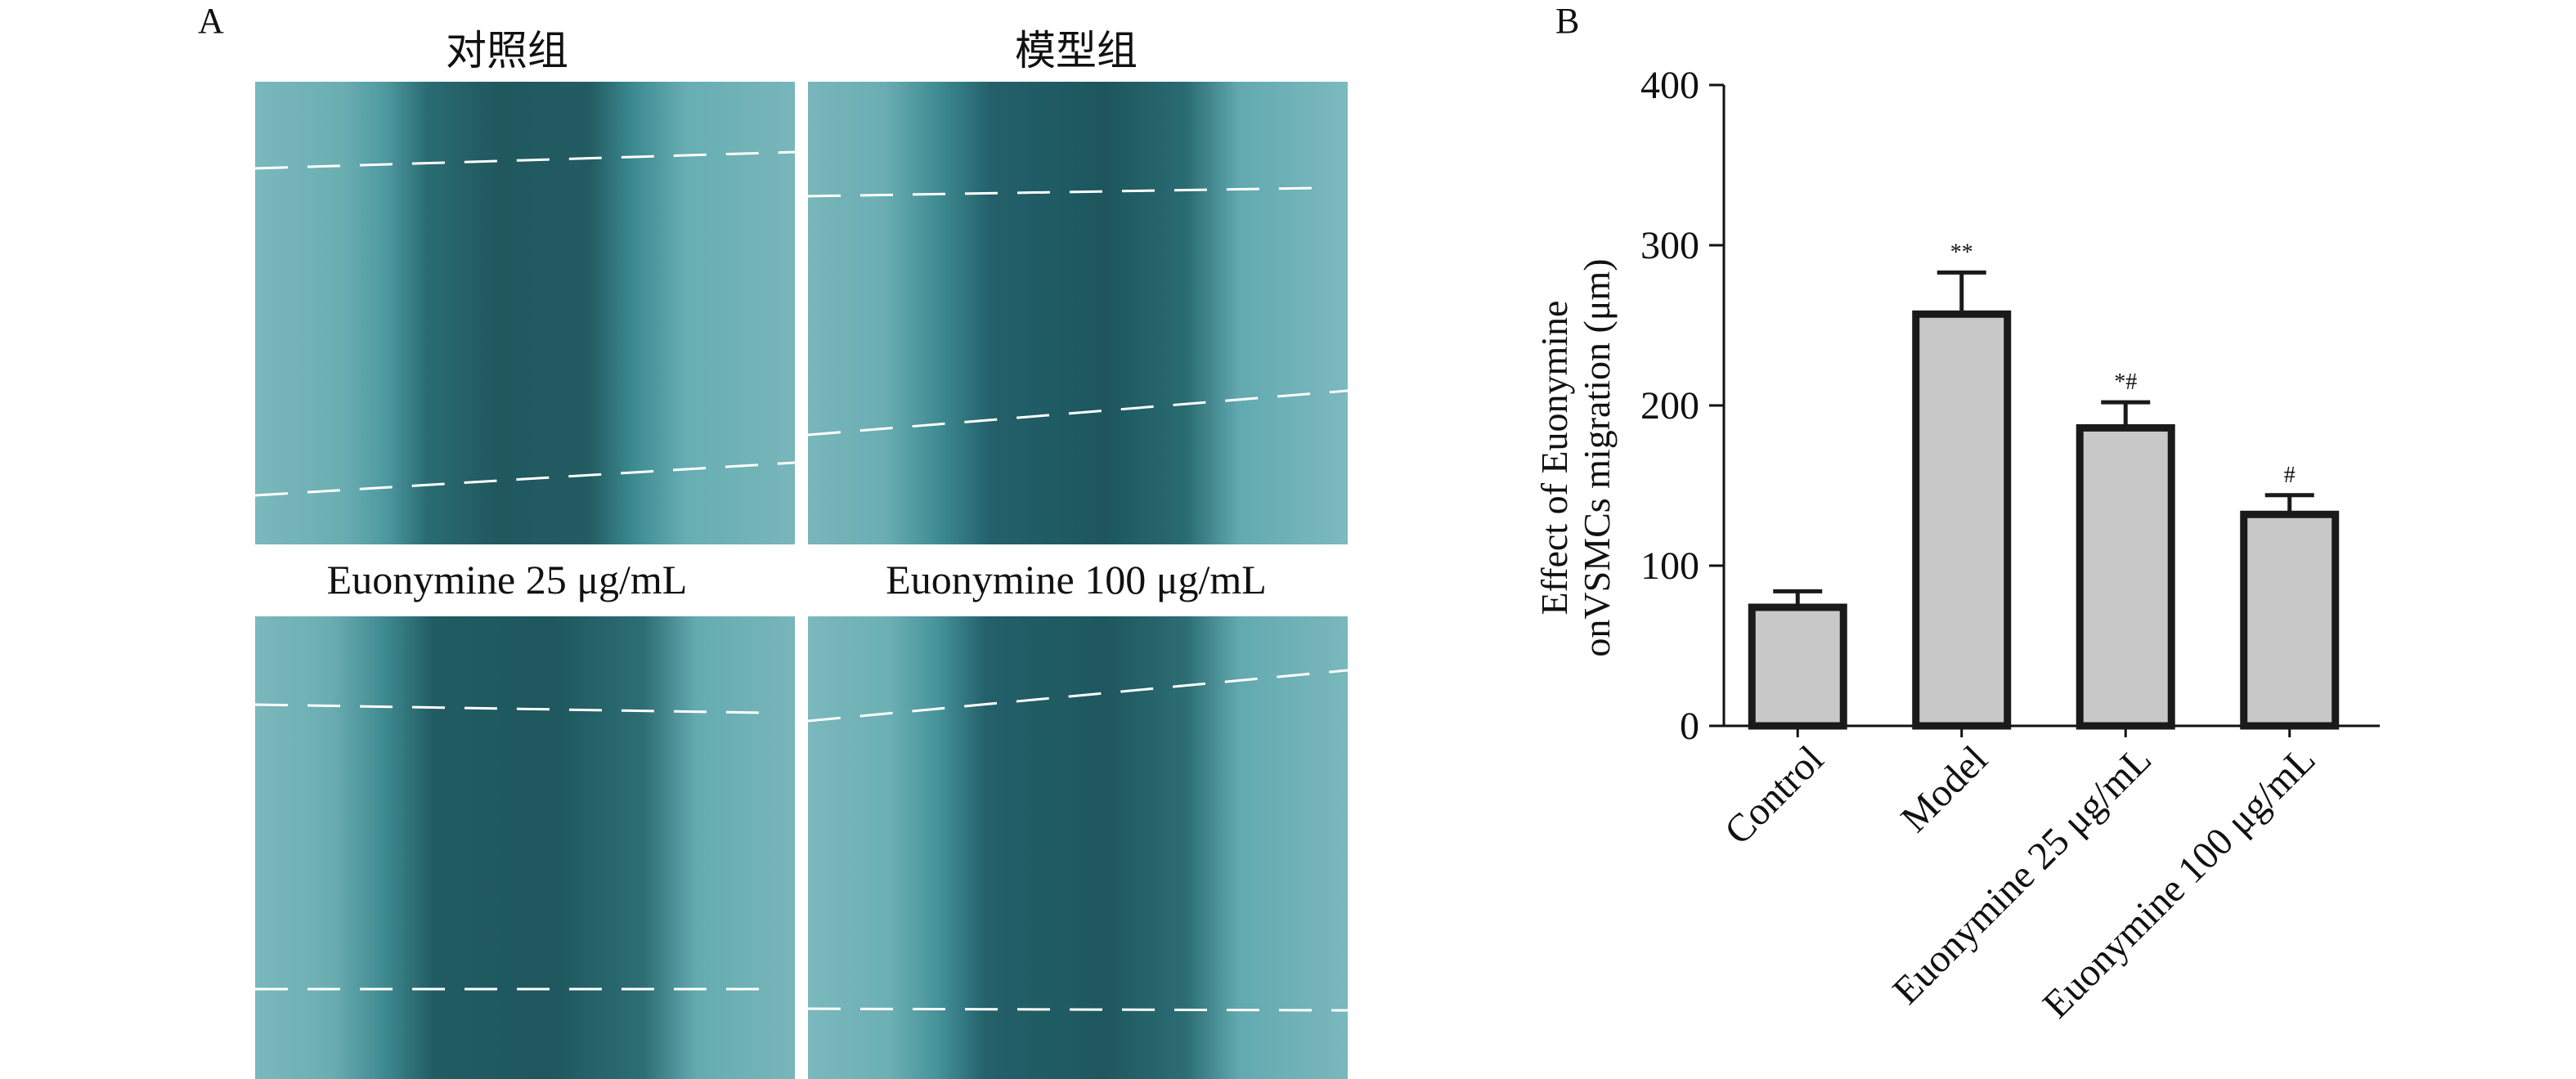 The image size is (2576, 1079). What do you see at coordinates (1597, 457) in the screenshot?
I see `y-axis-label-line2: onVSMCs migration (μm)` at bounding box center [1597, 457].